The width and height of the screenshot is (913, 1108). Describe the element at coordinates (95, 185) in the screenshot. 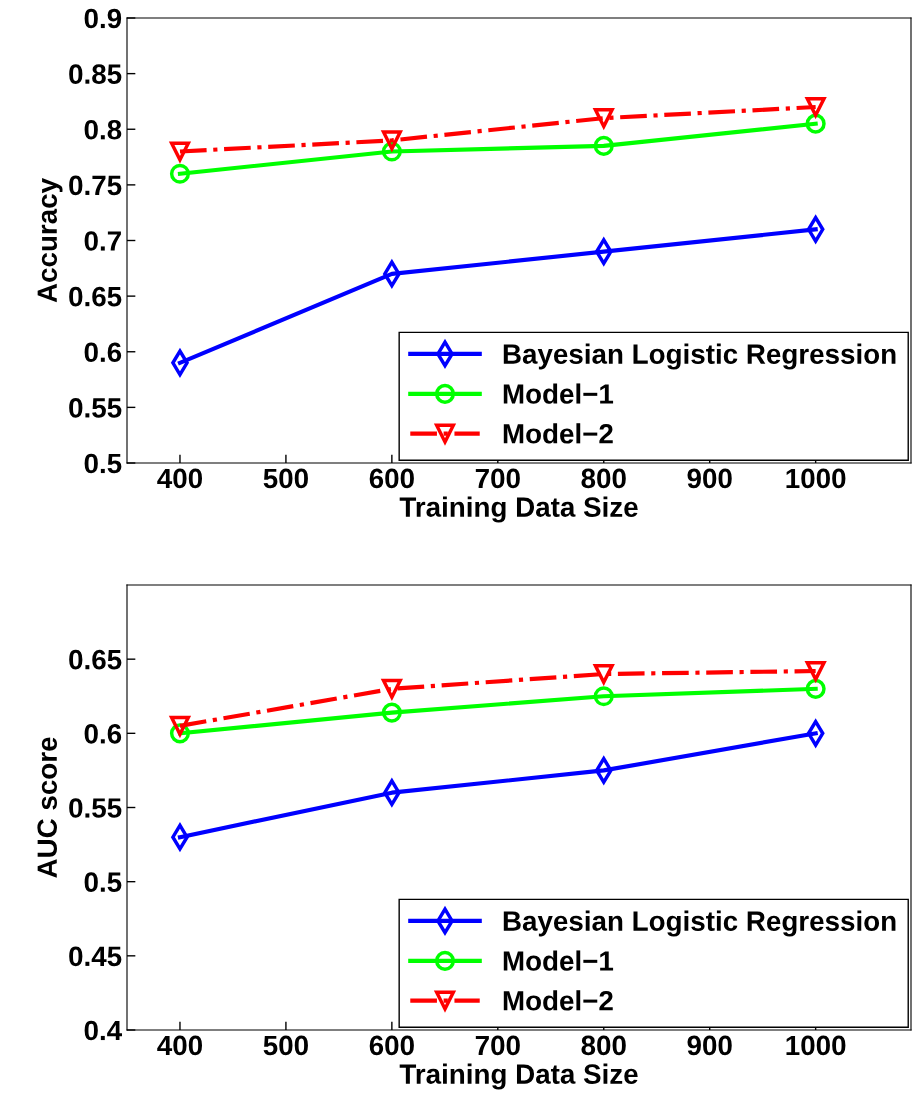

I see `y-tick-label: 0.75` at that location.